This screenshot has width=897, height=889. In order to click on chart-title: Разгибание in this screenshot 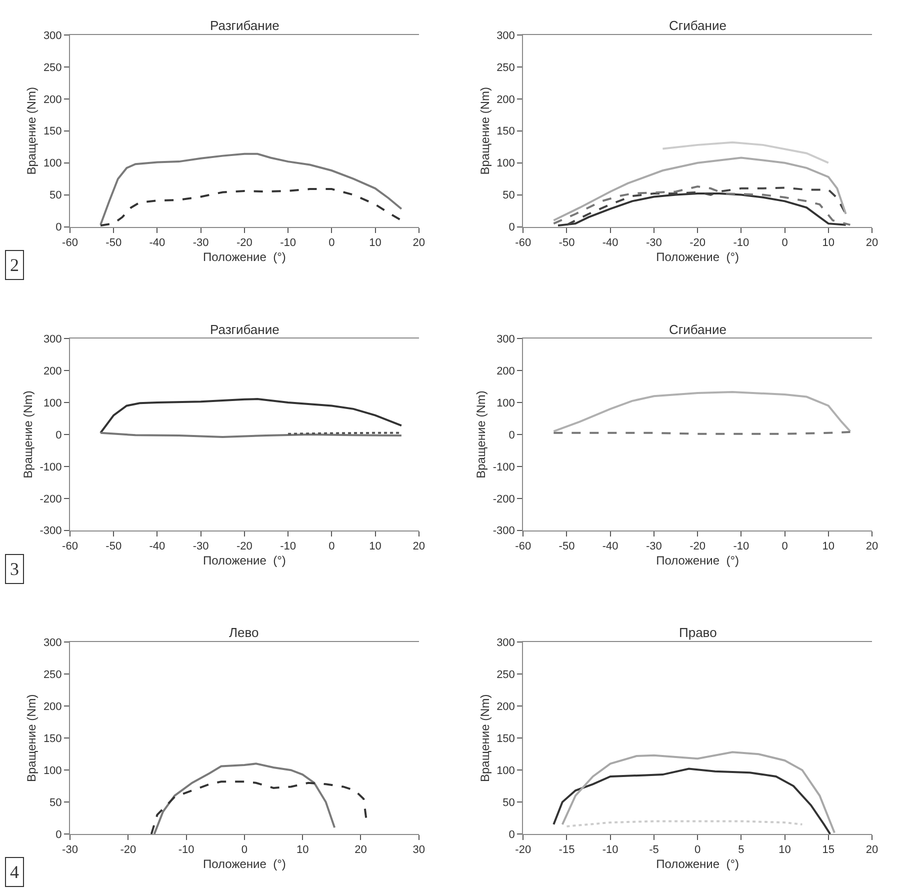, I will do `click(245, 329)`.